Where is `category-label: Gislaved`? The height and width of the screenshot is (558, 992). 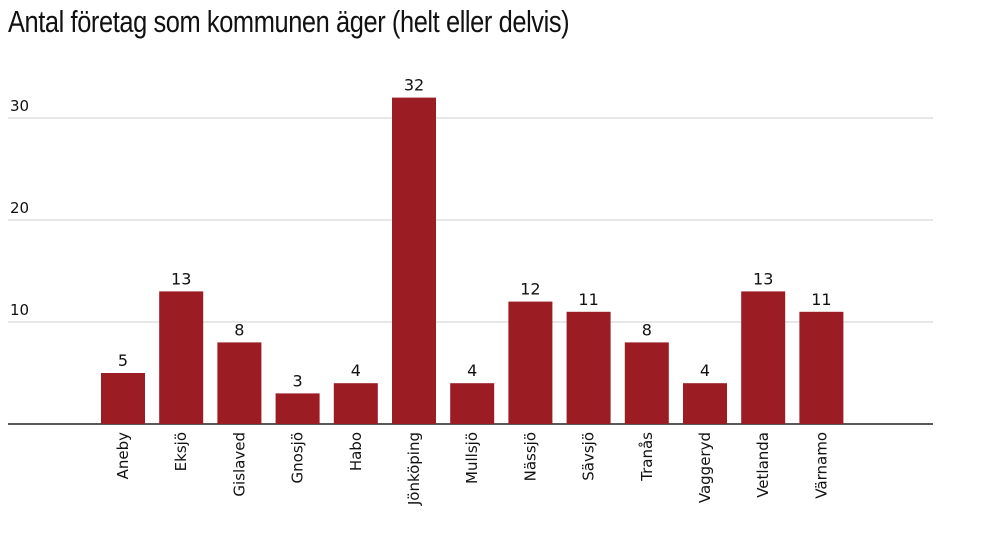
category-label: Gislaved is located at coordinates (239, 464).